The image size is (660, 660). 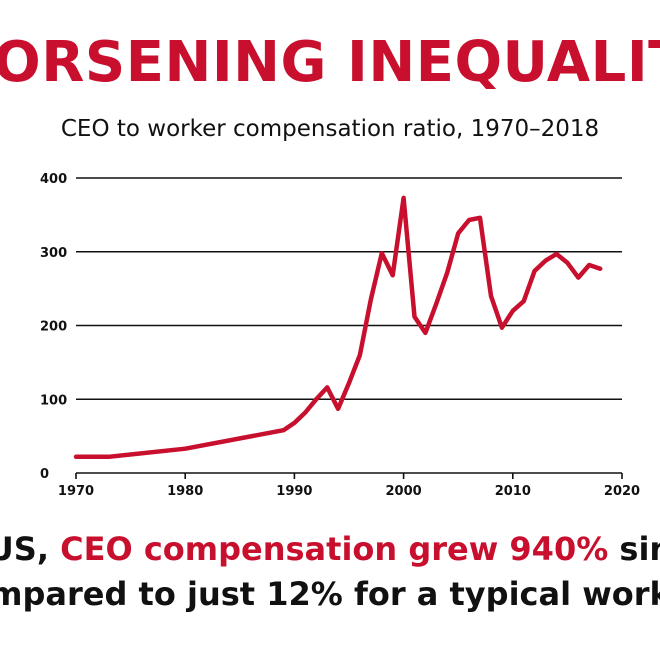 What do you see at coordinates (53, 253) in the screenshot?
I see `y-tick-label: 300` at bounding box center [53, 253].